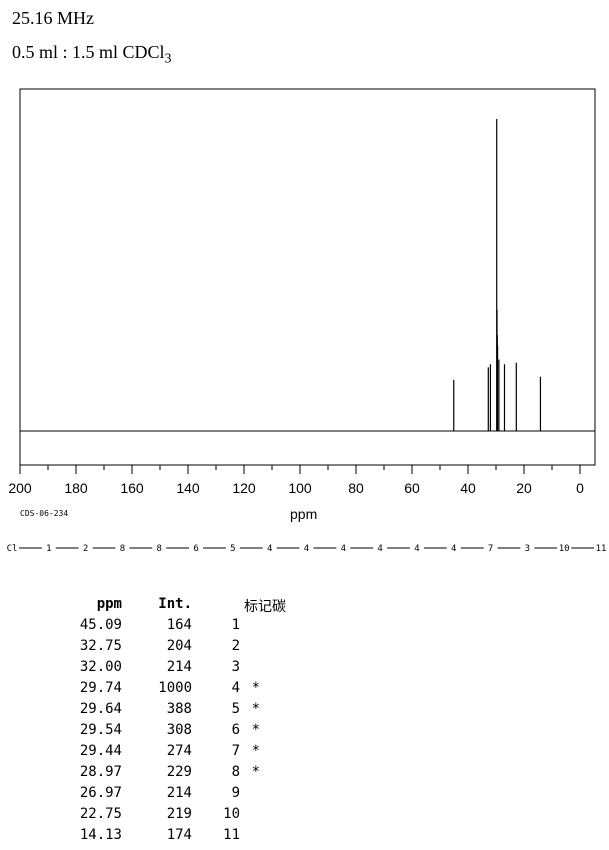 The height and width of the screenshot is (850, 609). I want to click on structure-chain: Cl 1 2 8 8 6 5 4 4 4 4 4 4 7 3 10 11, so click(307, 549).